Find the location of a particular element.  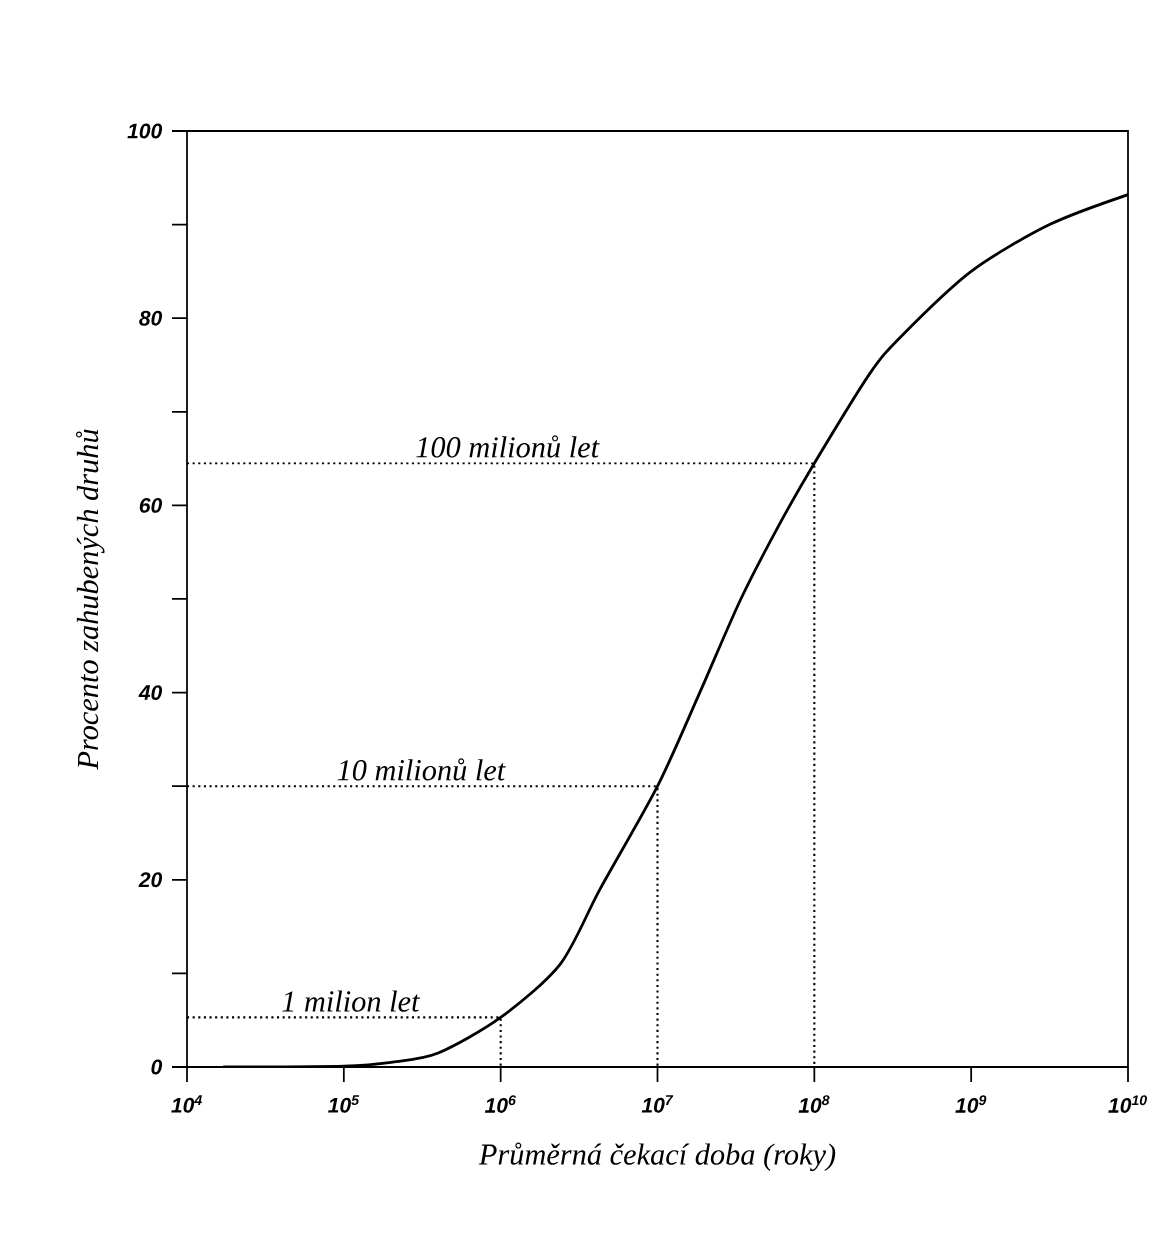

x-axis-title: Průměrná čekací doba (roky) is located at coordinates (657, 1157).